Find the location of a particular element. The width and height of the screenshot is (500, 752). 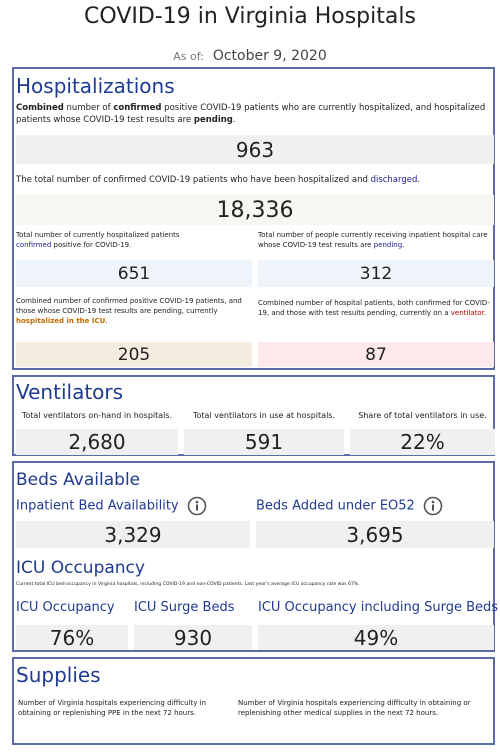

value-box: 87 is located at coordinates (376, 354).